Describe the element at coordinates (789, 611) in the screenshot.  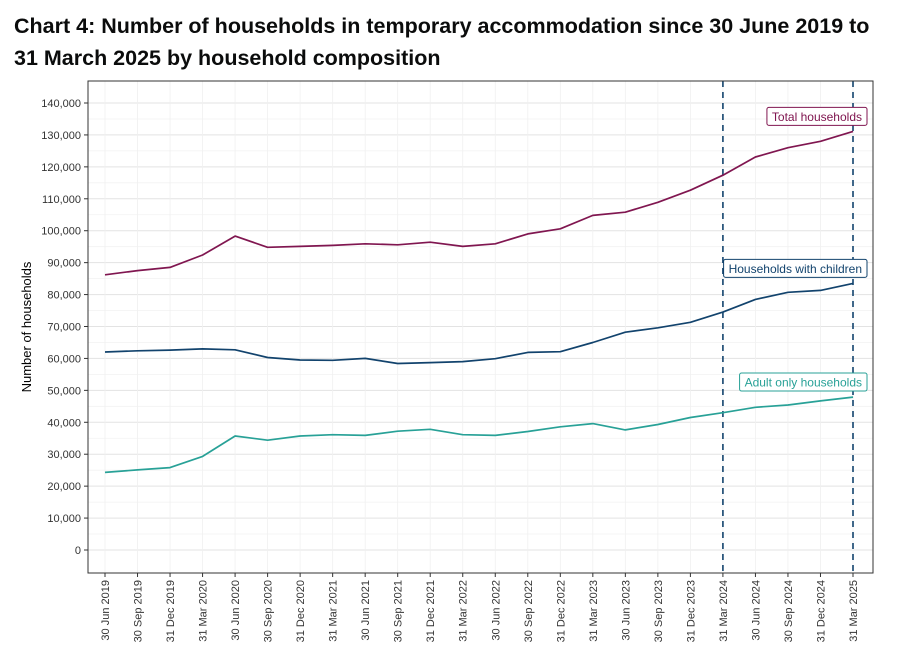
I see `x-tick-label: 30 Sep 2024` at that location.